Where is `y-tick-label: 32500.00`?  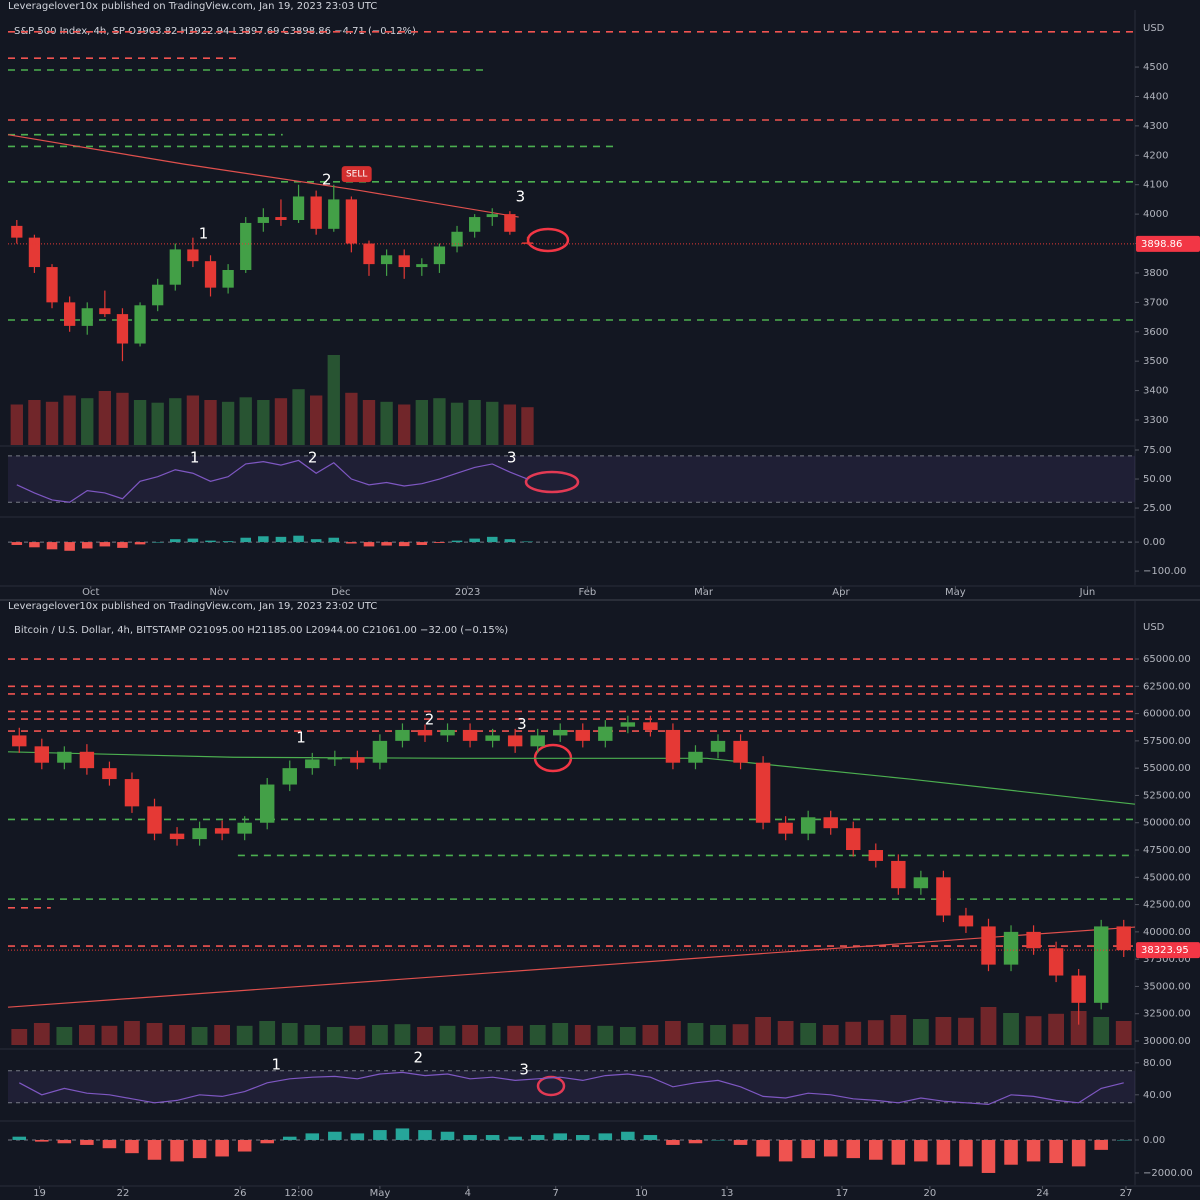
y-tick-label: 32500.00 is located at coordinates (1167, 1014).